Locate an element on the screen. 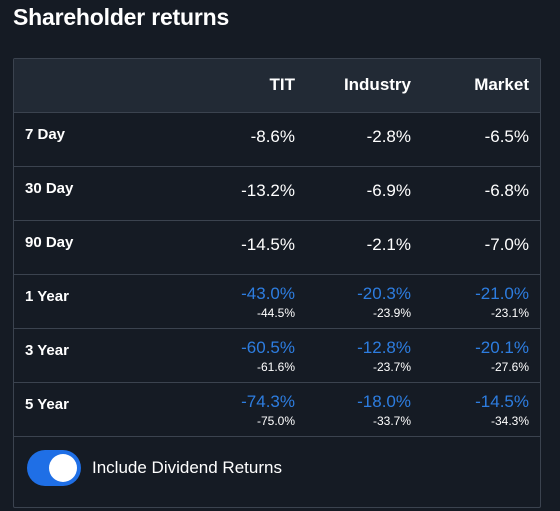 The image size is (560, 511). subvalue-industry: -23.9% is located at coordinates (391, 313).